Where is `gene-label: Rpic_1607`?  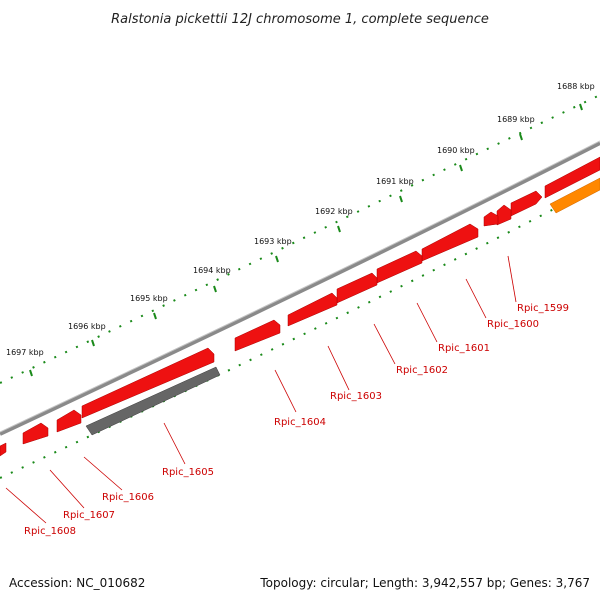
gene-label: Rpic_1607 is located at coordinates (89, 515).